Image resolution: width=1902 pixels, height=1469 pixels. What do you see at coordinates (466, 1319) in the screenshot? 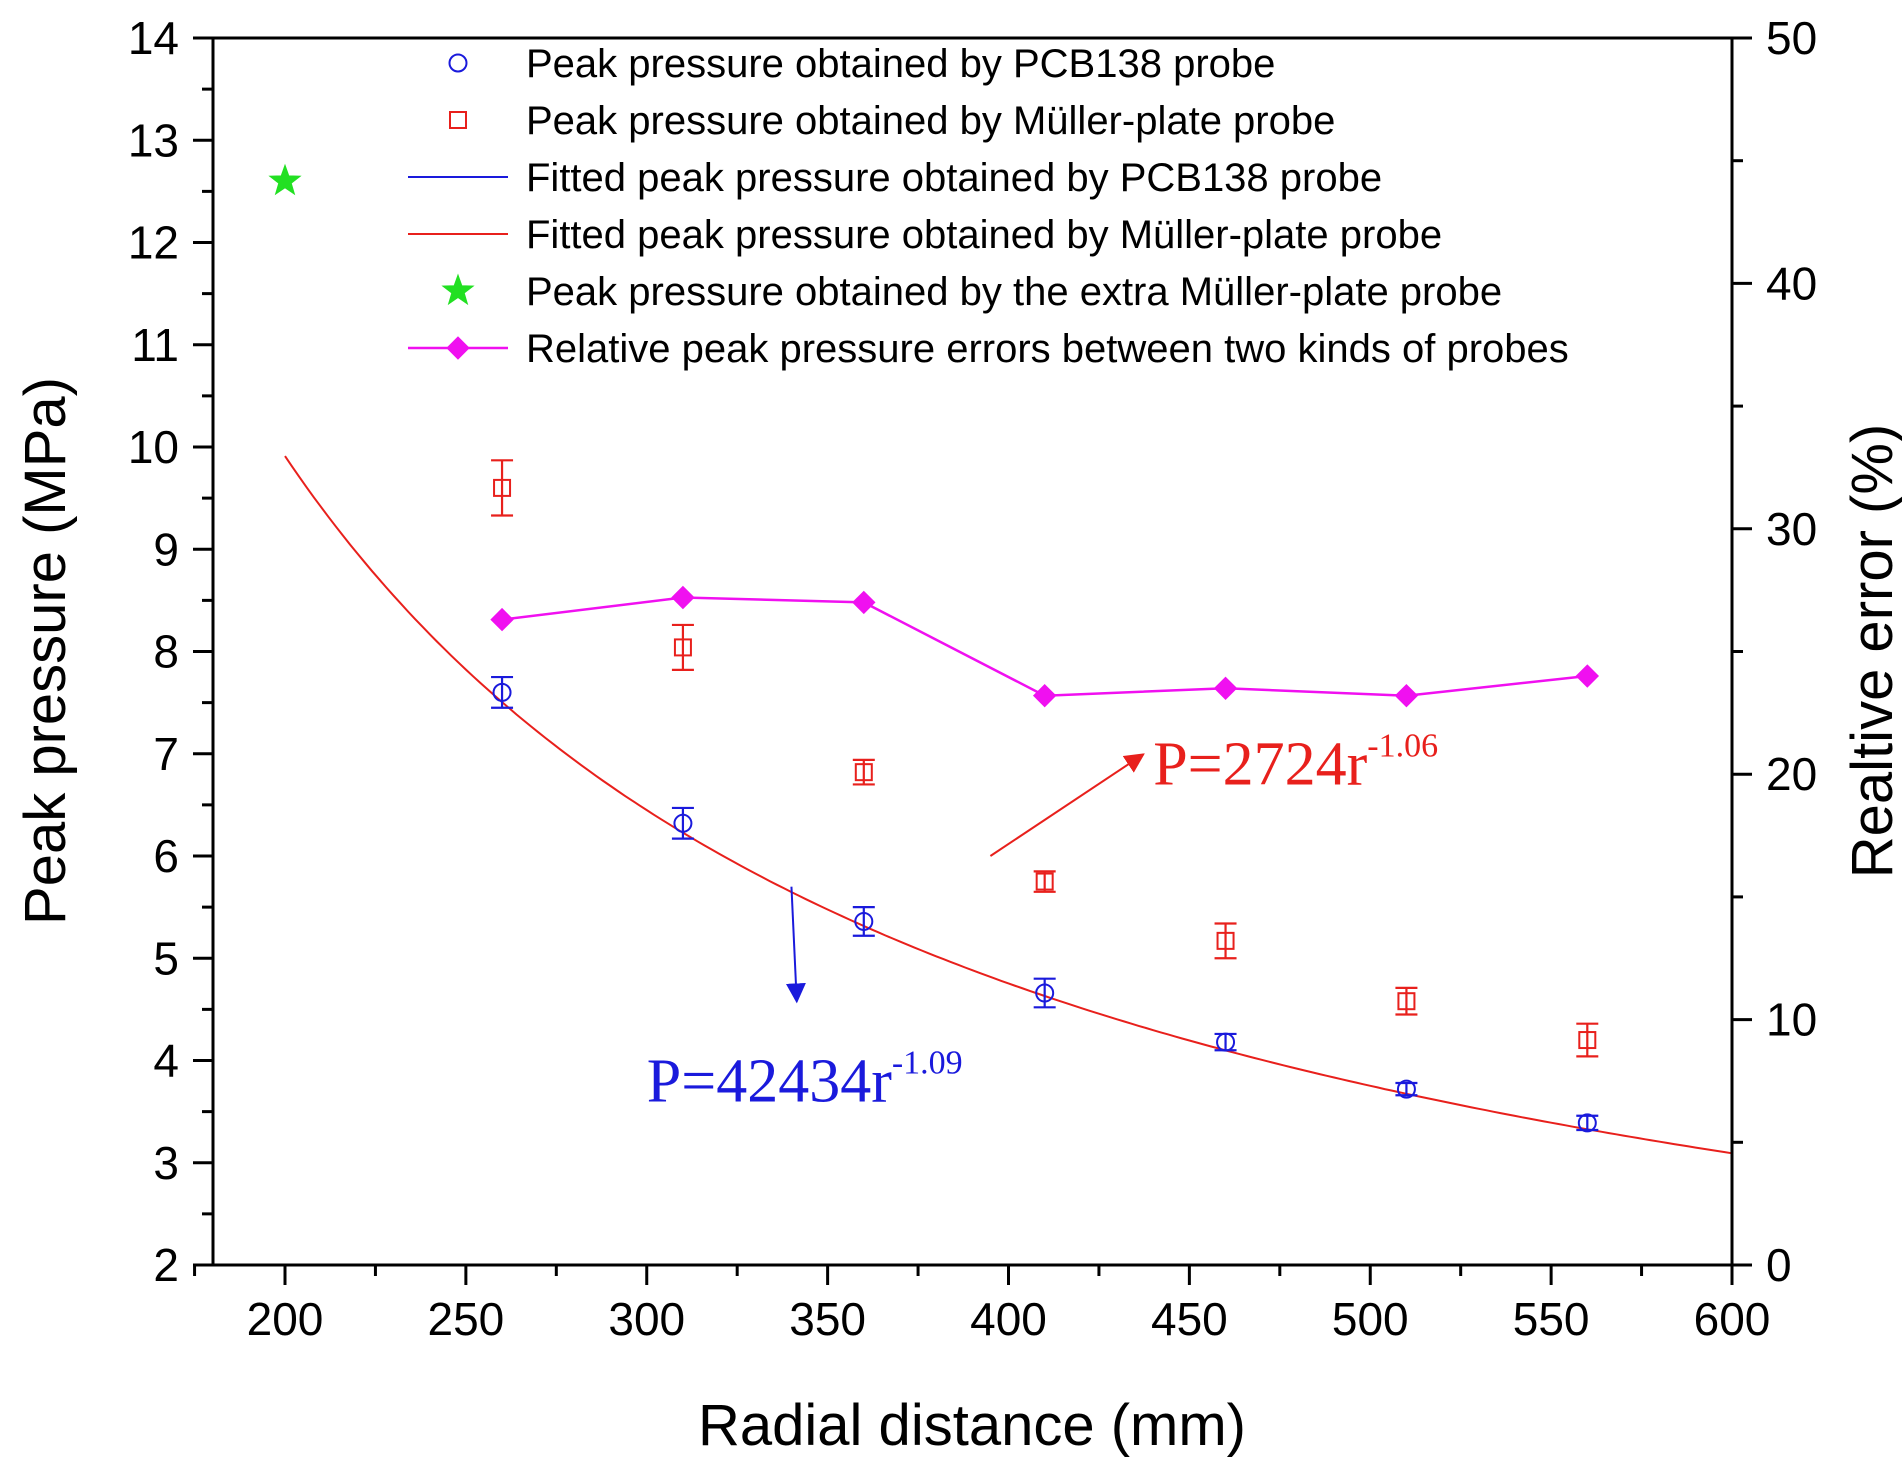
I see `x-tick-label: 250` at bounding box center [466, 1319].